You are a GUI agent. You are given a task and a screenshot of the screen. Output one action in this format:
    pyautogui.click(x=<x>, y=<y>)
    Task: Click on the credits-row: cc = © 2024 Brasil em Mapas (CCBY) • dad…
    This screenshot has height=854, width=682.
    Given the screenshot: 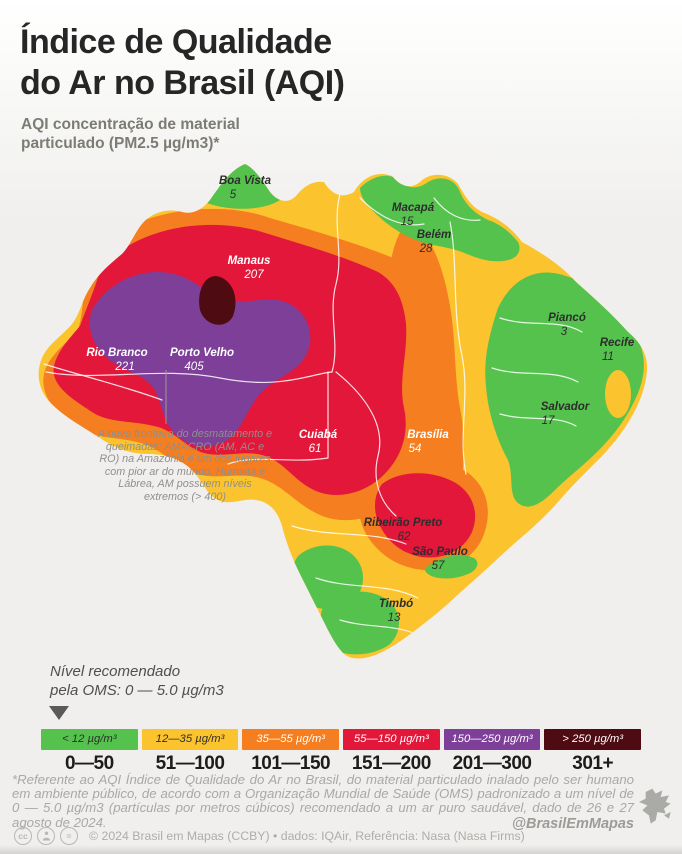 What is the action you would take?
    pyautogui.click(x=269, y=836)
    